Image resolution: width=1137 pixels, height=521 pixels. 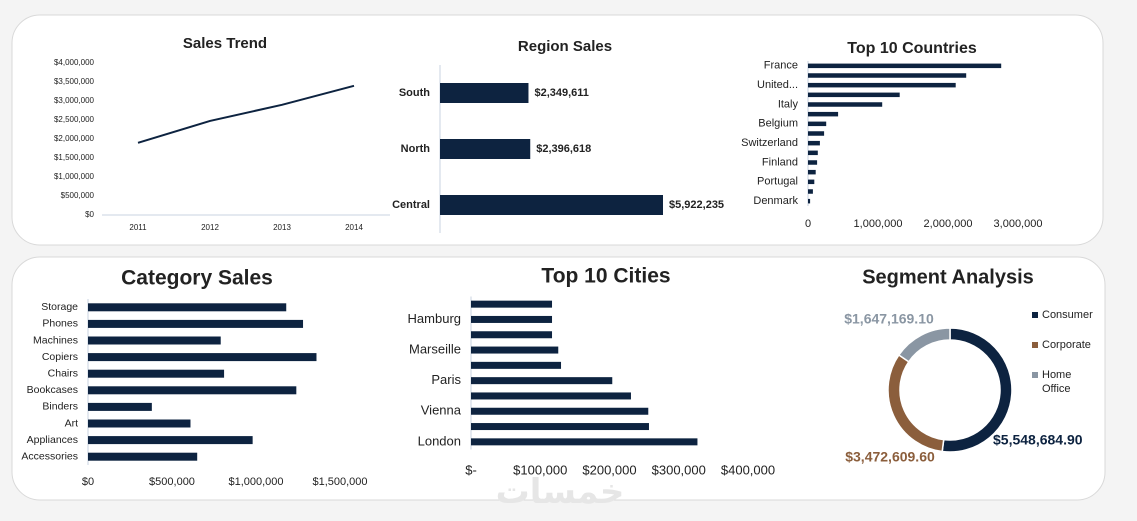 What do you see at coordinates (434, 318) in the screenshot?
I see `category-label: Hamburg` at bounding box center [434, 318].